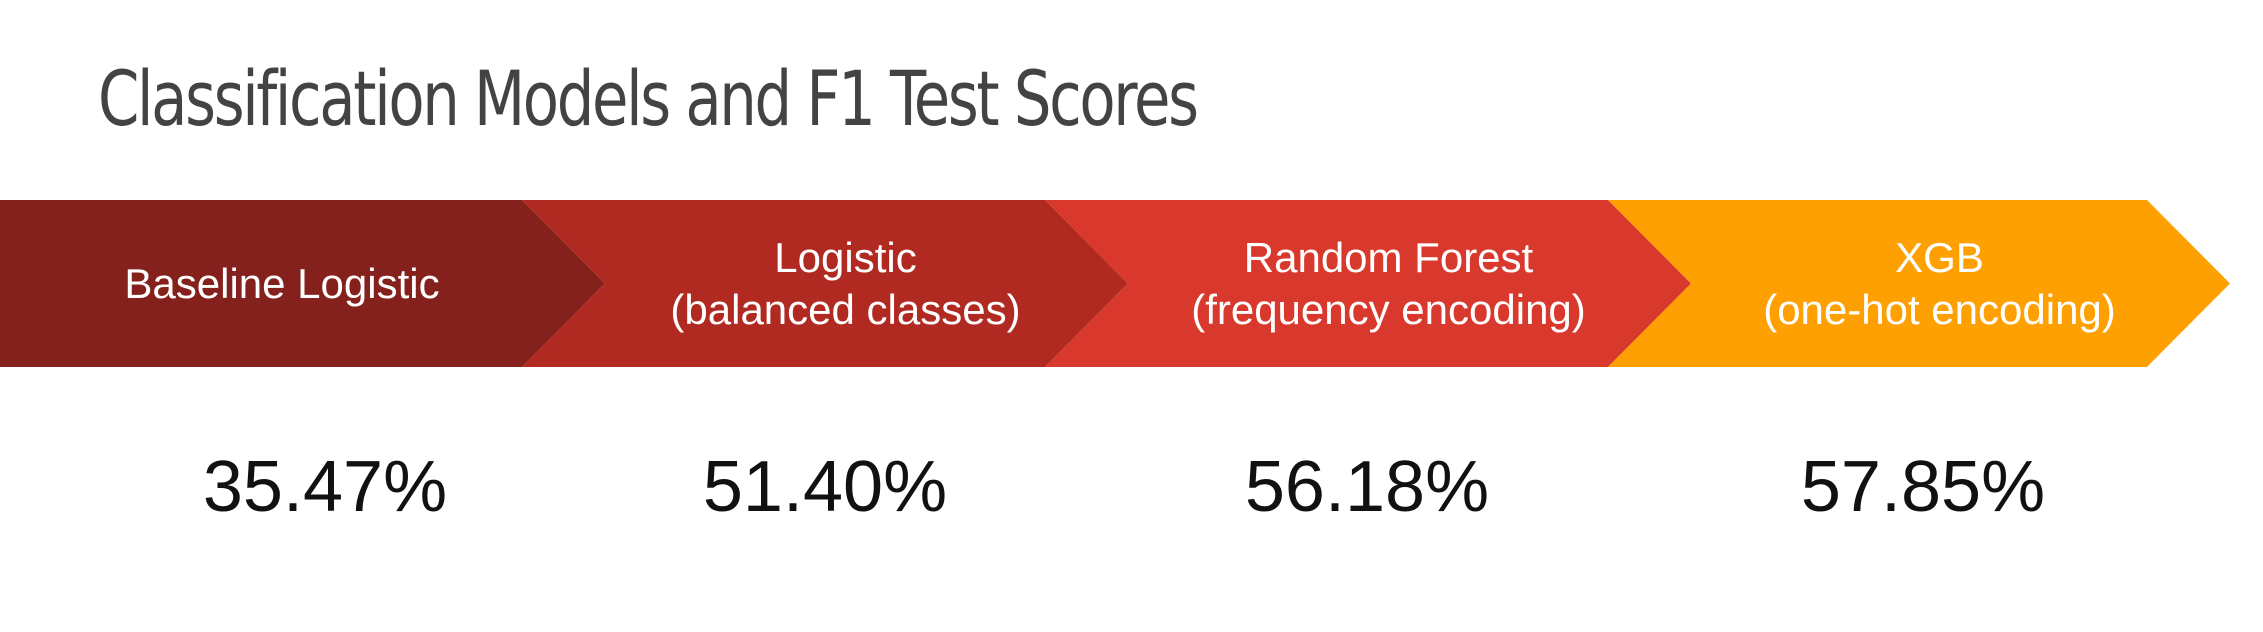 The width and height of the screenshot is (2263, 632). What do you see at coordinates (1939, 309) in the screenshot?
I see `step-label-line2: (one-hot encoding)` at bounding box center [1939, 309].